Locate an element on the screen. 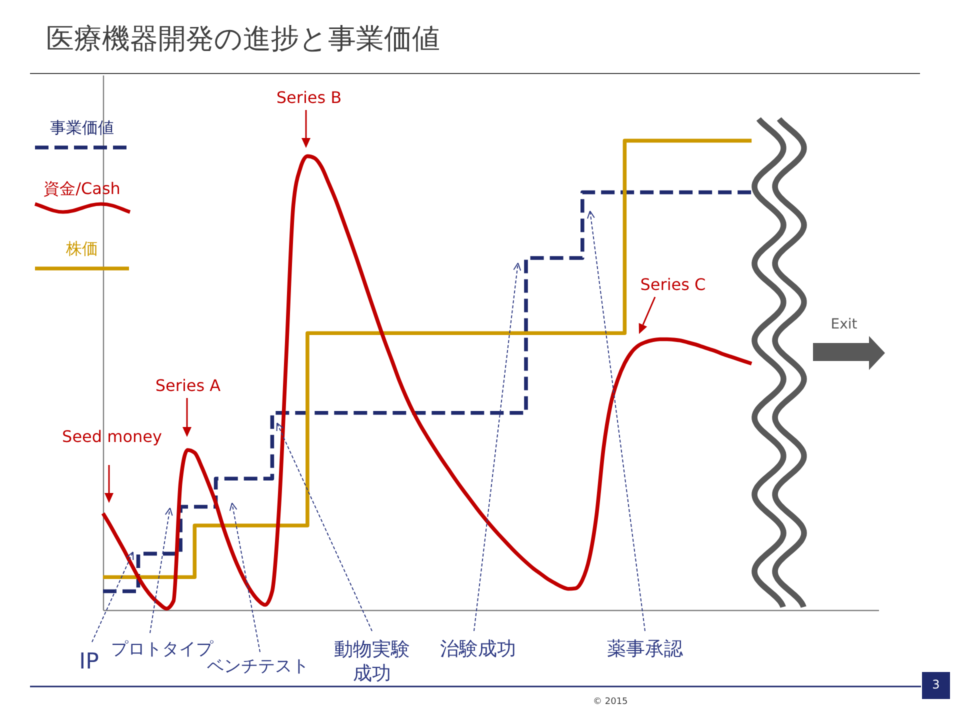 This screenshot has width=960, height=720. text: 資金/Cash is located at coordinates (82, 188).